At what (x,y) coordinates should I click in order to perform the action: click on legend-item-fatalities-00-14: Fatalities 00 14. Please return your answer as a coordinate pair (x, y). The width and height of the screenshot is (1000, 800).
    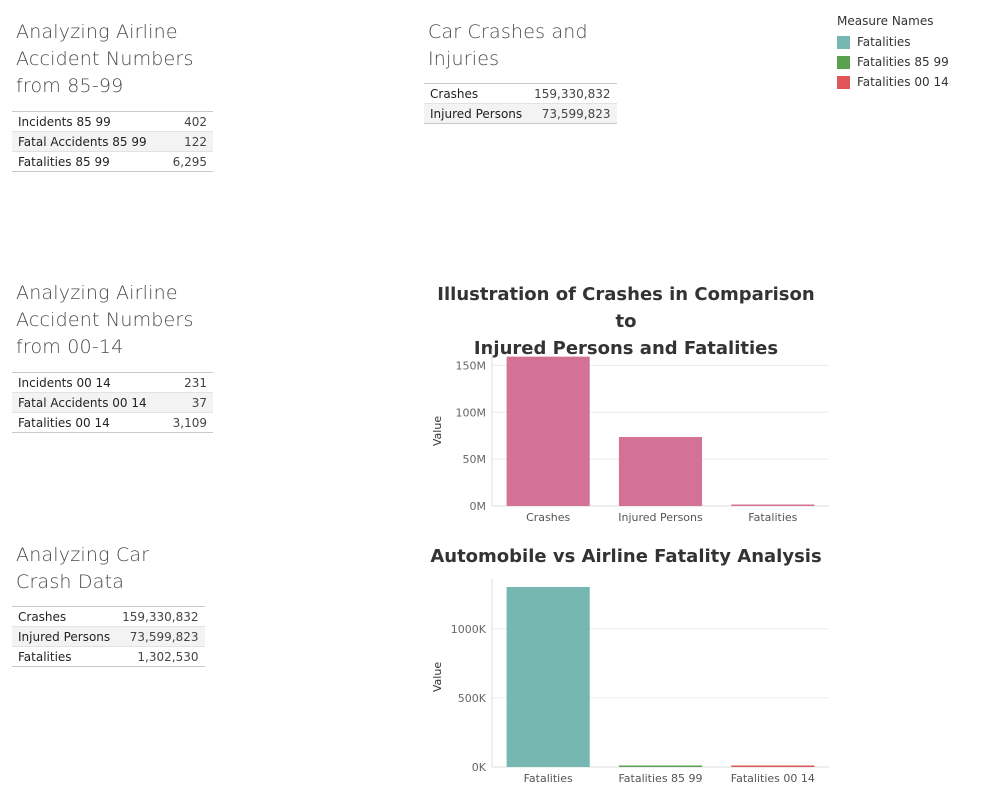
    Looking at the image, I should click on (893, 82).